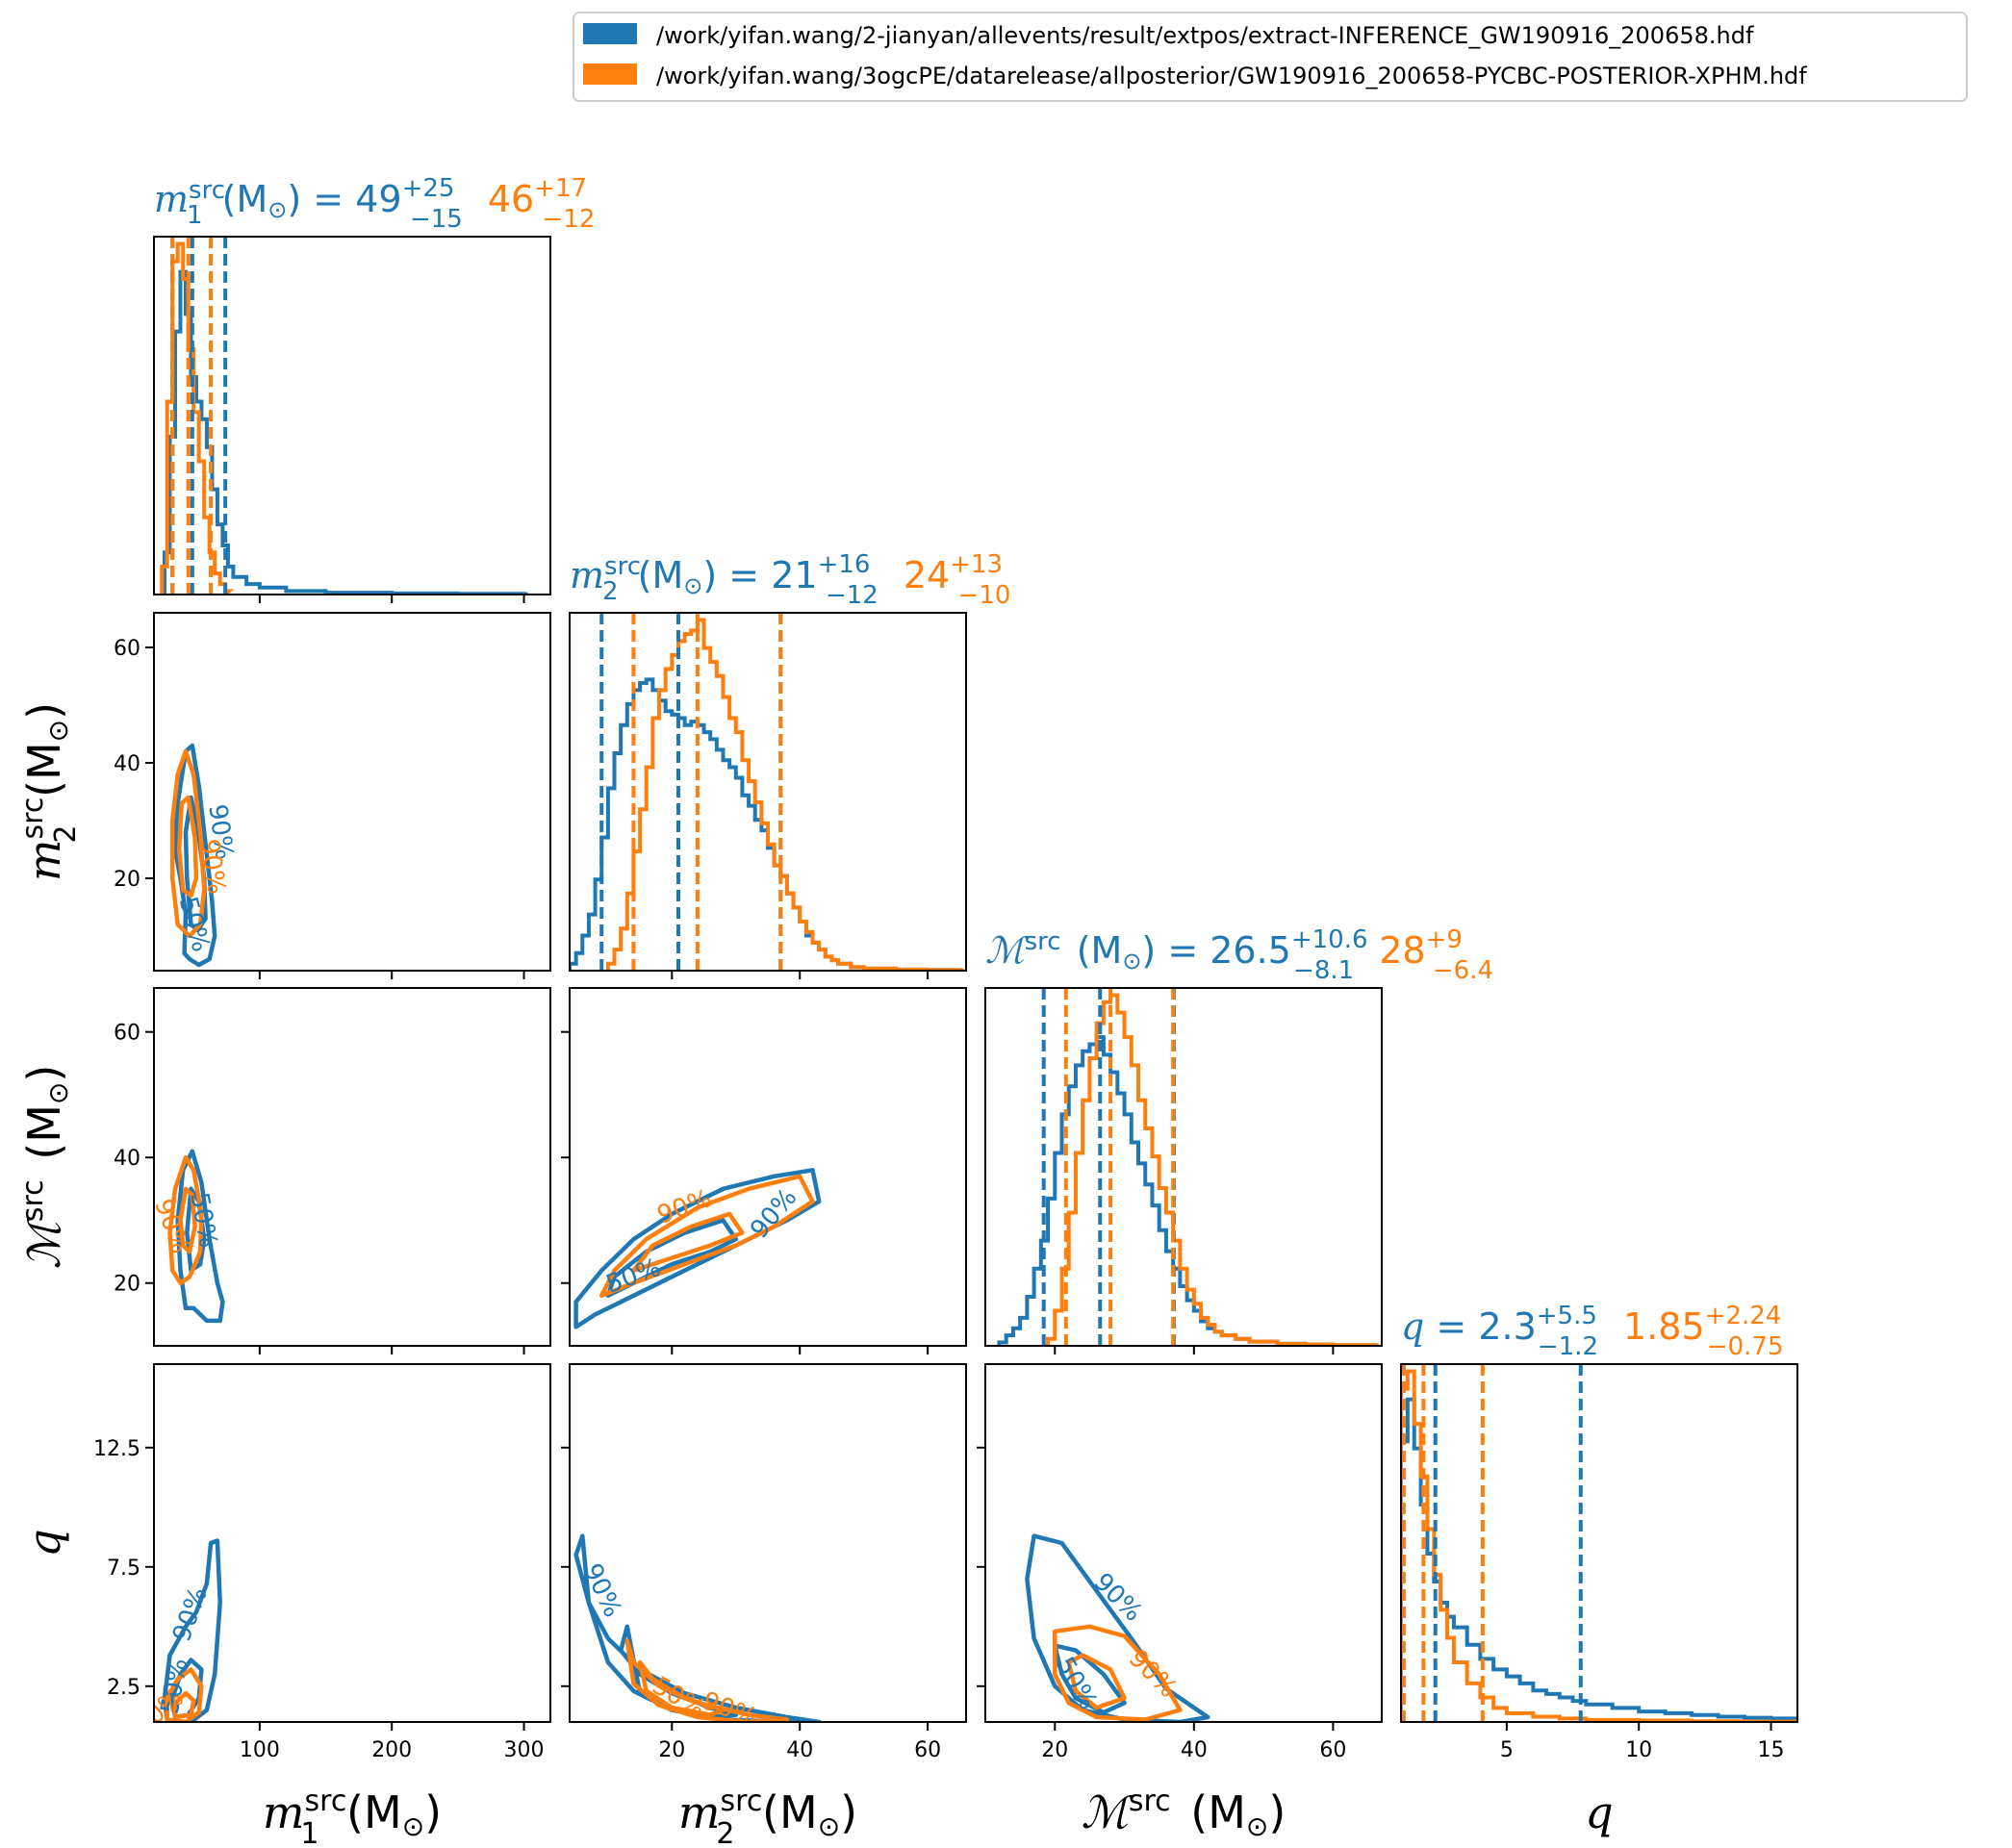  Describe the element at coordinates (45, 1167) in the screenshot. I see `y-axis-label-mchirp: ℳsrc (M⊙)` at that location.